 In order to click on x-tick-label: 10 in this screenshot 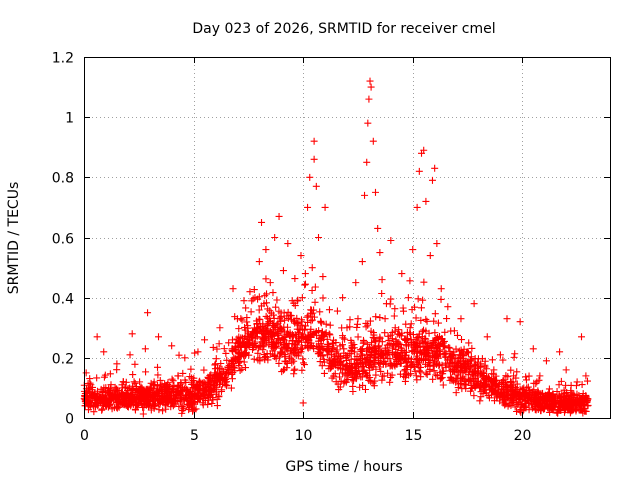, I will do `click(304, 436)`.